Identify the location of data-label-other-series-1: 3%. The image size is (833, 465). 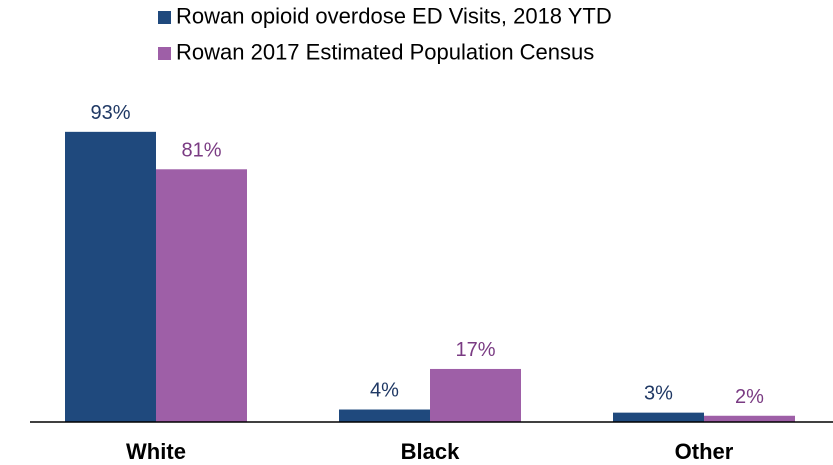
(658, 394).